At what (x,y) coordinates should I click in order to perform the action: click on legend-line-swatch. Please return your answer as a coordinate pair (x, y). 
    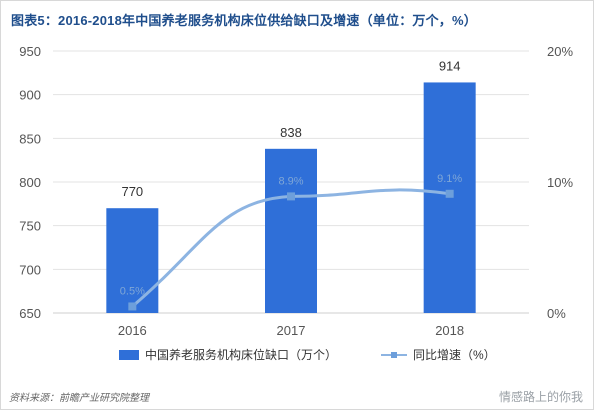
    Looking at the image, I should click on (394, 355).